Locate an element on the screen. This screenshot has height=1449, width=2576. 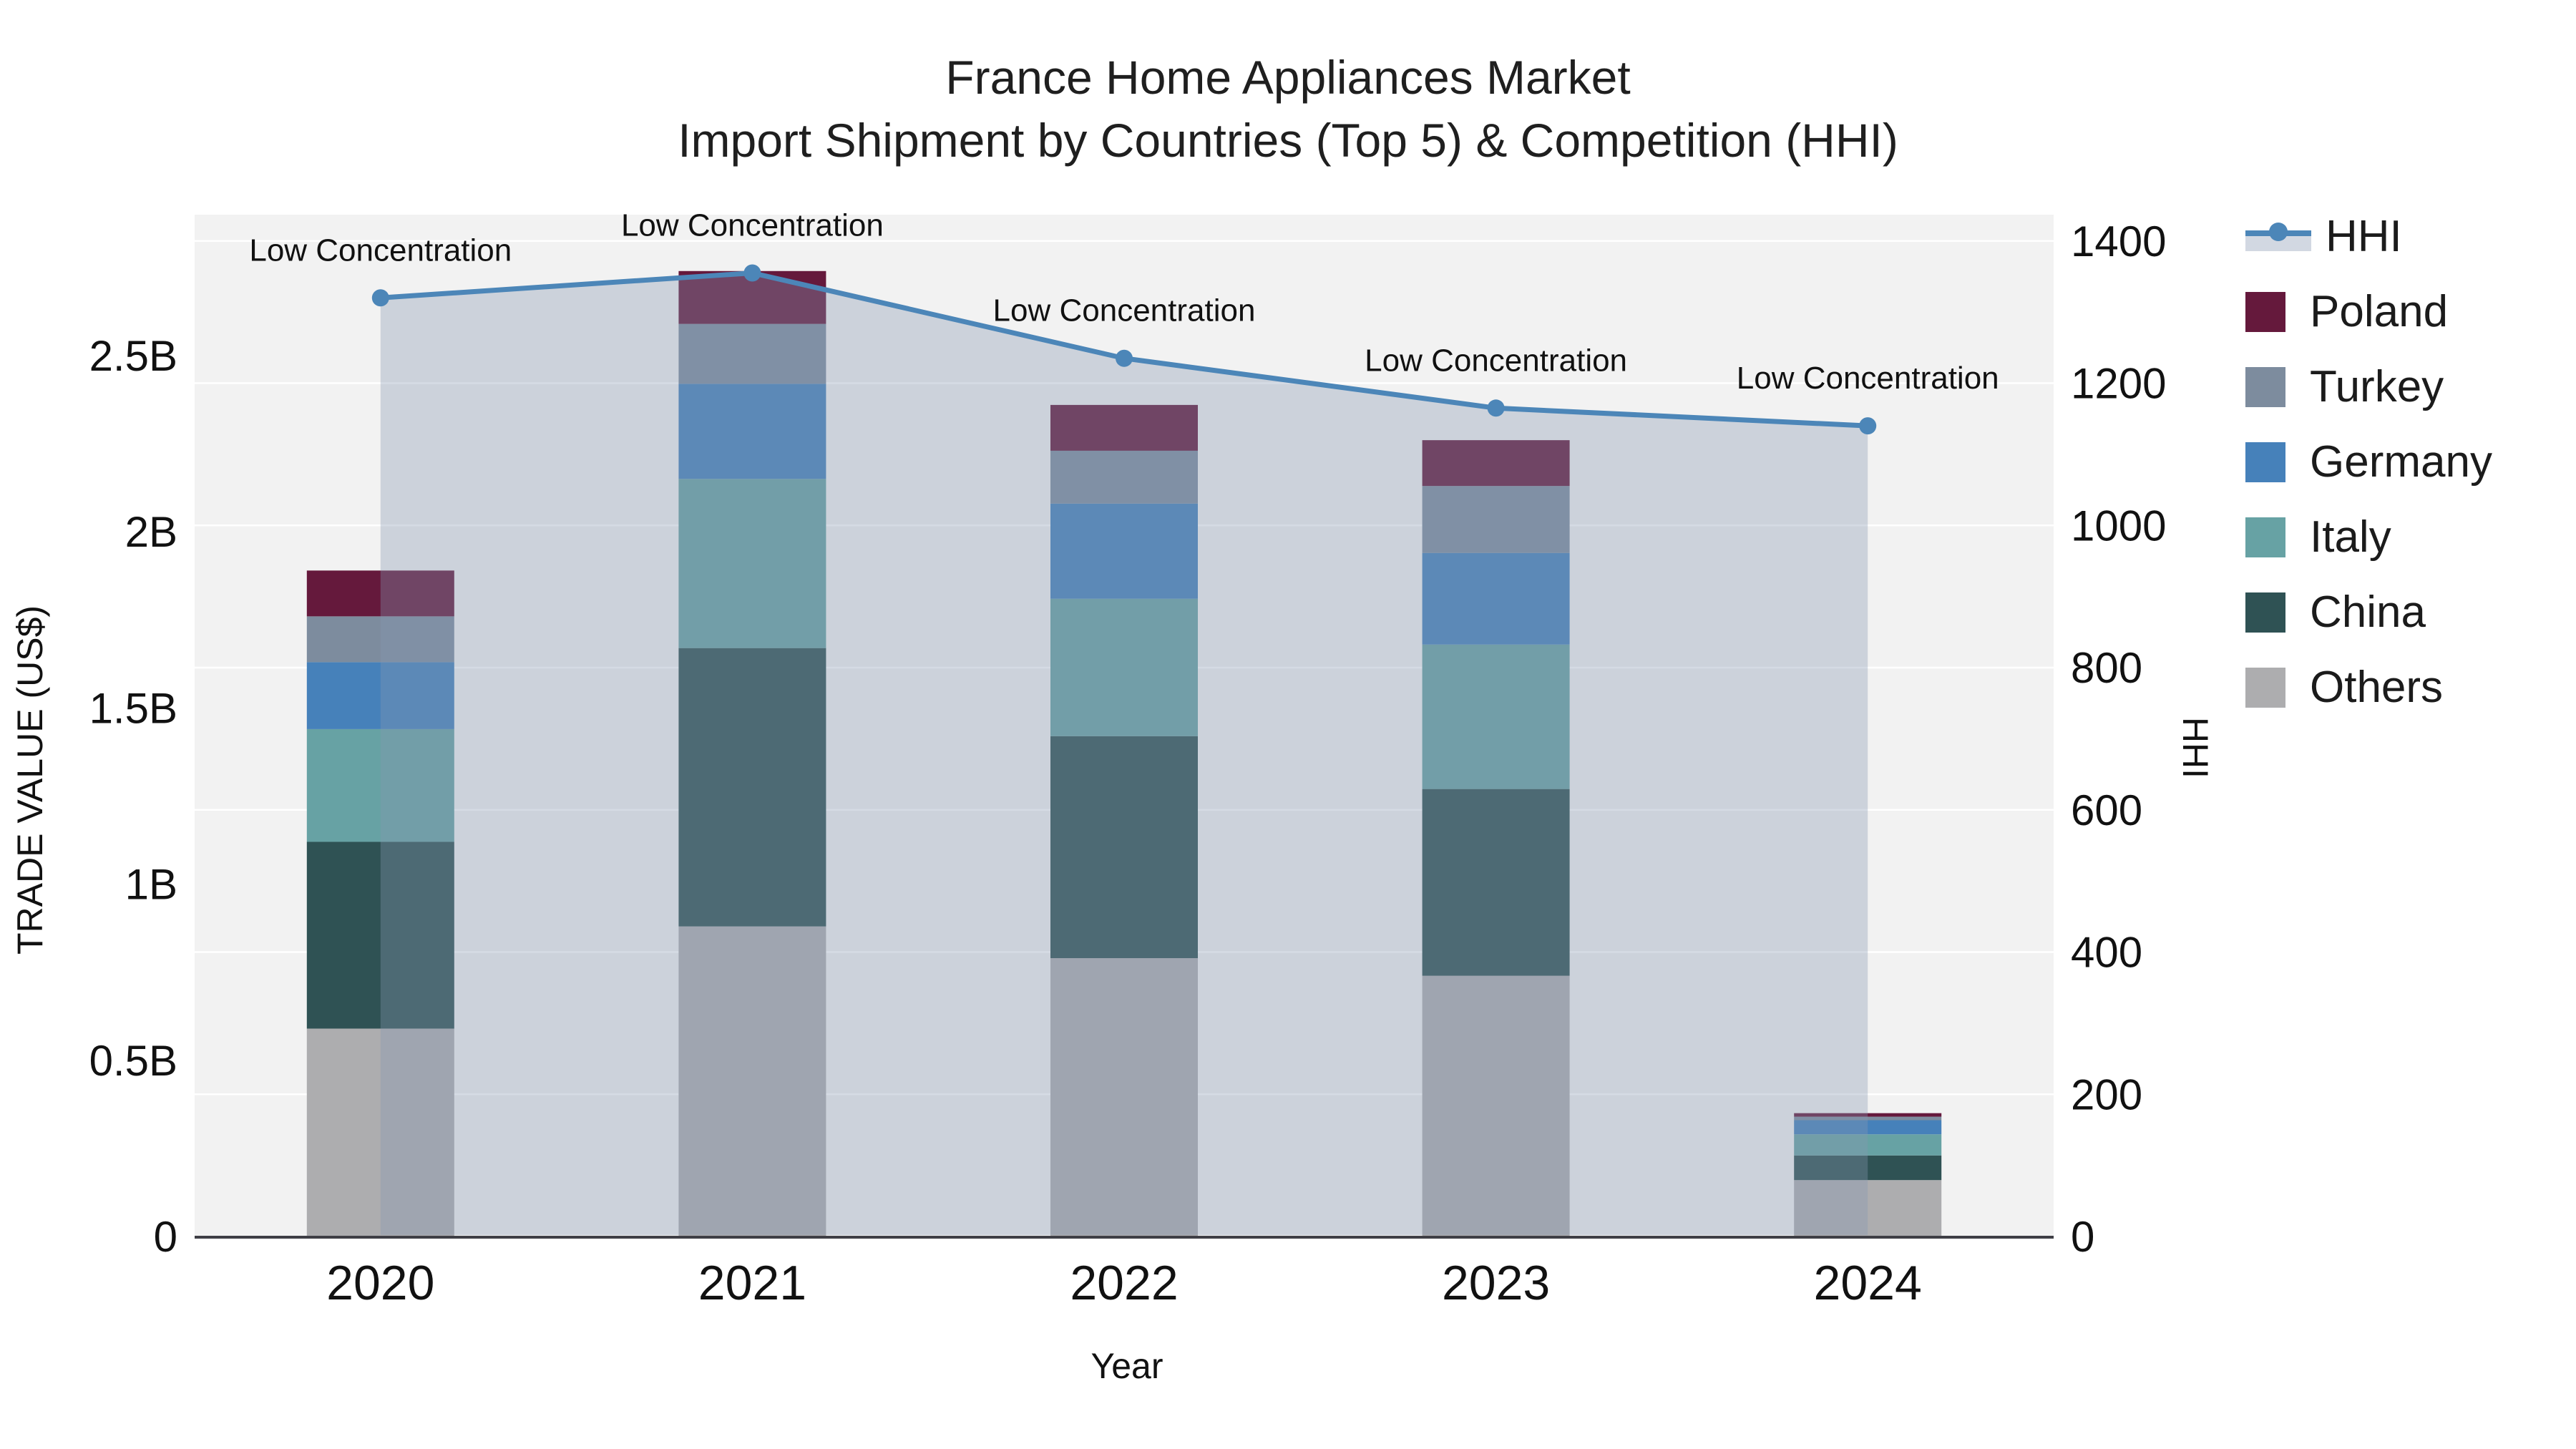
hhi-marker-2021 is located at coordinates (752, 273).